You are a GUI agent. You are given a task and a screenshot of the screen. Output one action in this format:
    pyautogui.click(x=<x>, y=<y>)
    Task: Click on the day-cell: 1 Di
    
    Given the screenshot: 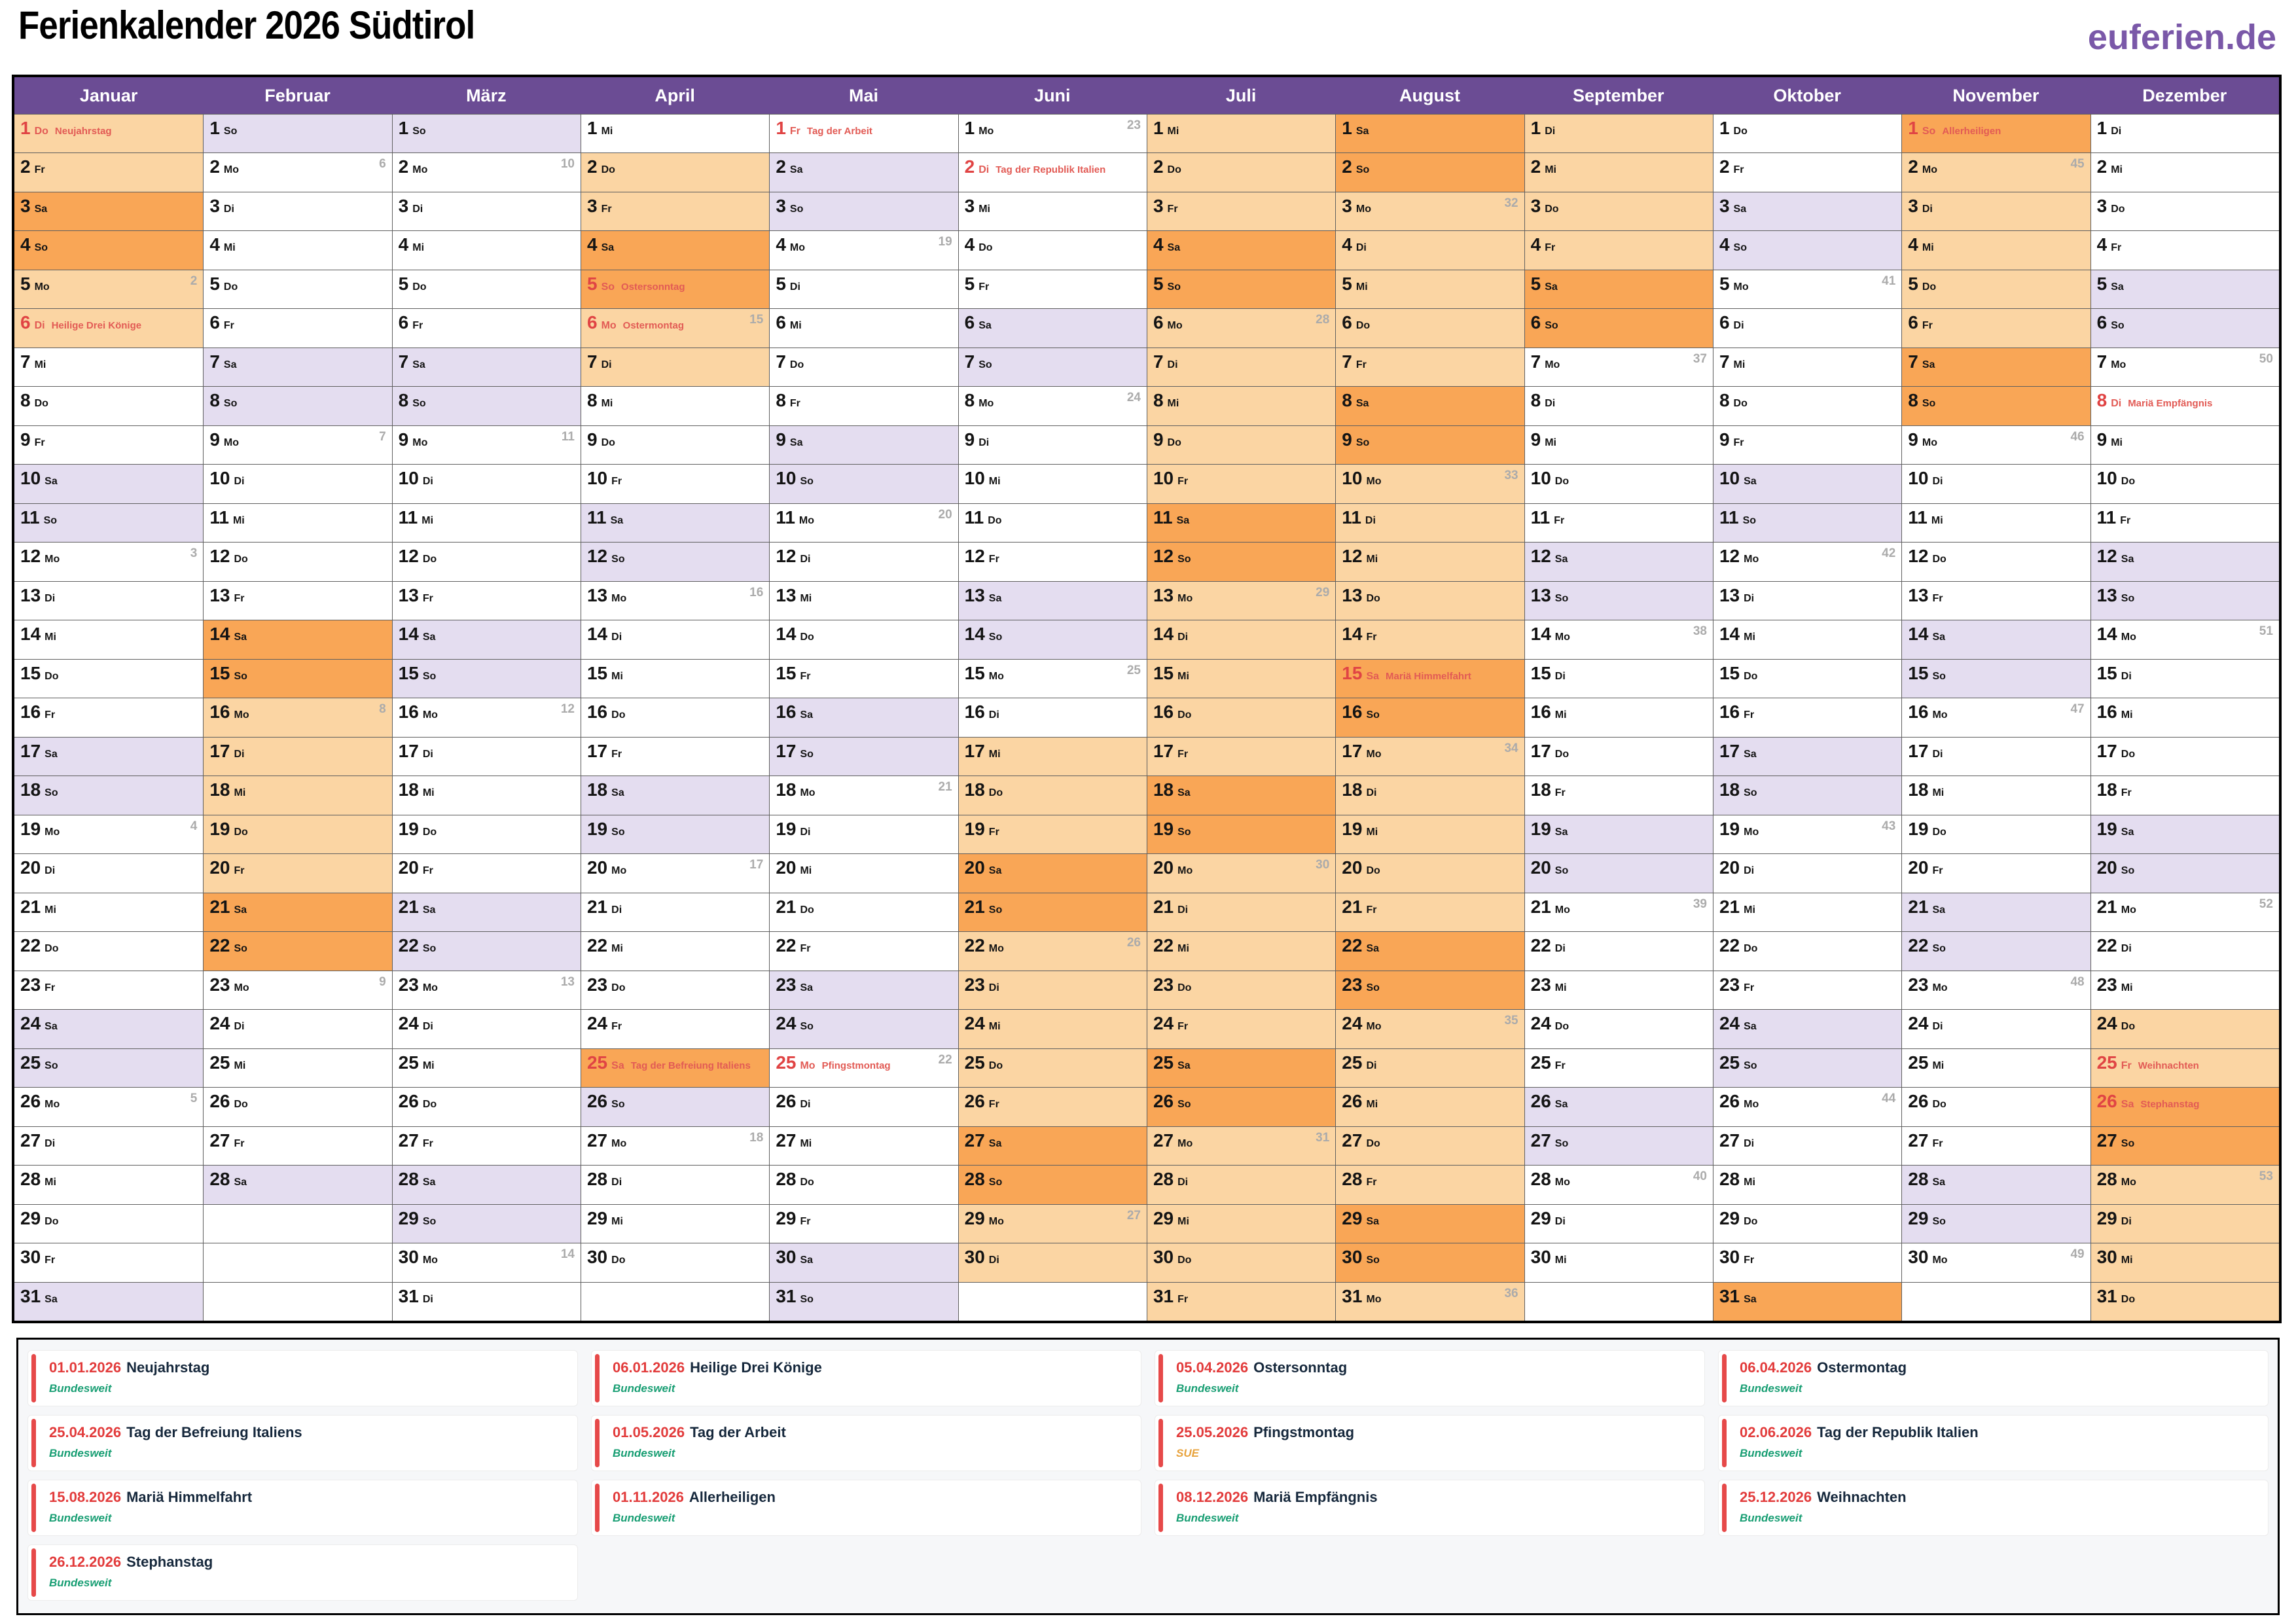 What is the action you would take?
    pyautogui.click(x=1618, y=133)
    